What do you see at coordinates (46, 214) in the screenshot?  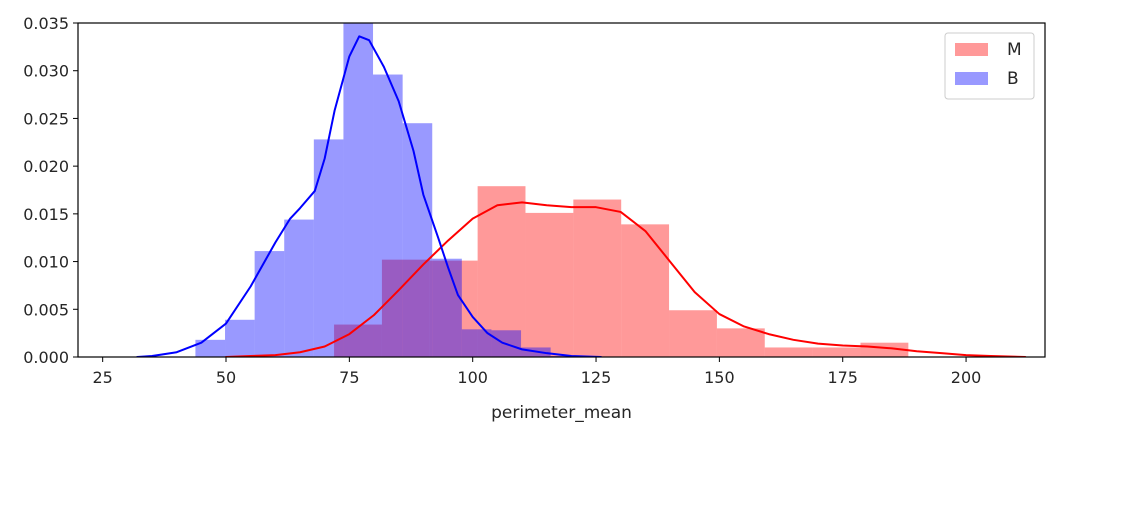 I see `y-tick-label: 0.015` at bounding box center [46, 214].